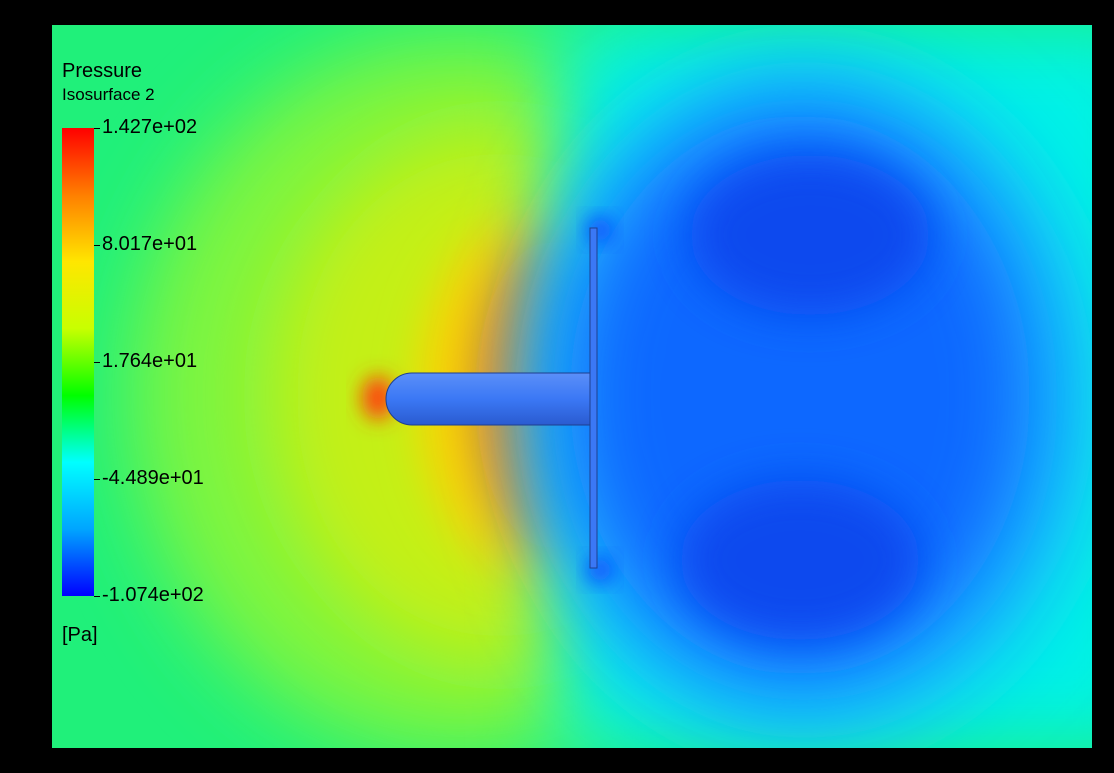 This screenshot has height=773, width=1114. Describe the element at coordinates (80, 635) in the screenshot. I see `legend-unit: [Pa]` at that location.